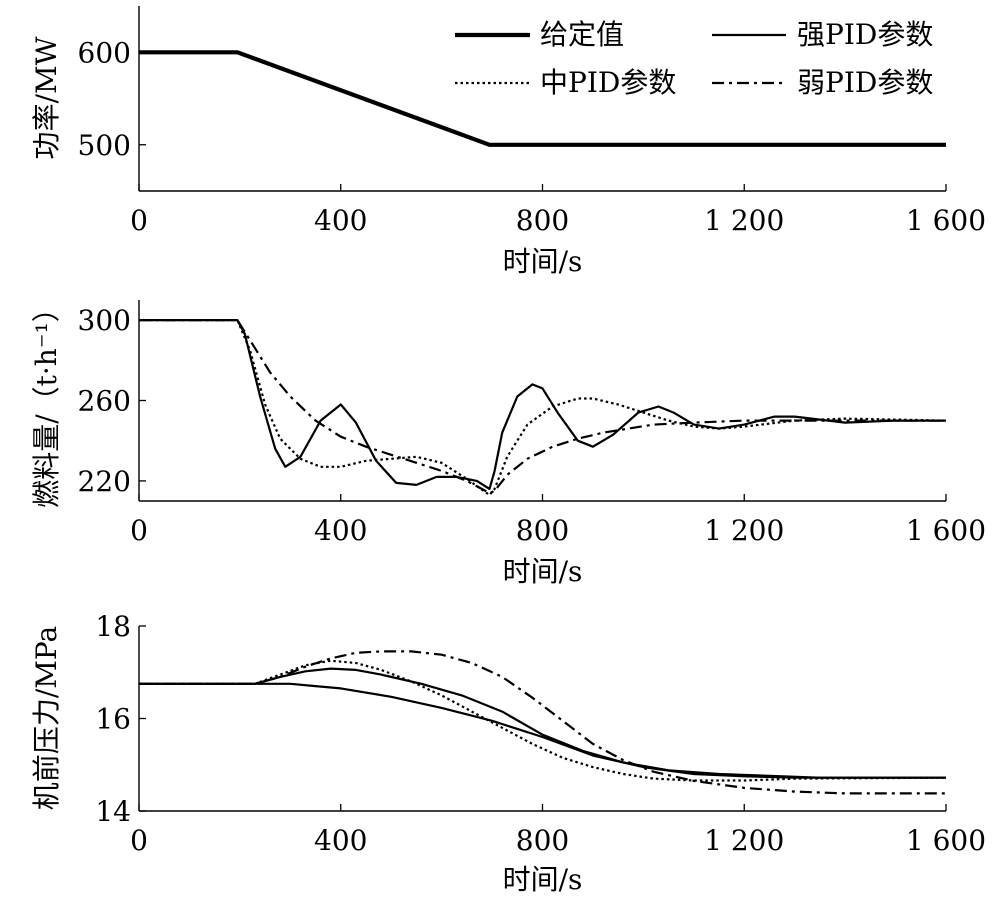 This screenshot has height=909, width=994. What do you see at coordinates (865, 34) in the screenshot?
I see `legend-label: 强PID参数` at bounding box center [865, 34].